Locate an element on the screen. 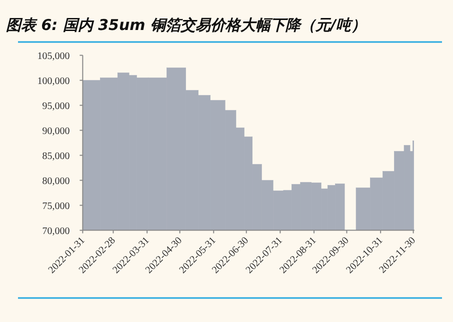 The image size is (453, 322). y-tick-label: 100,000 is located at coordinates (53, 81).